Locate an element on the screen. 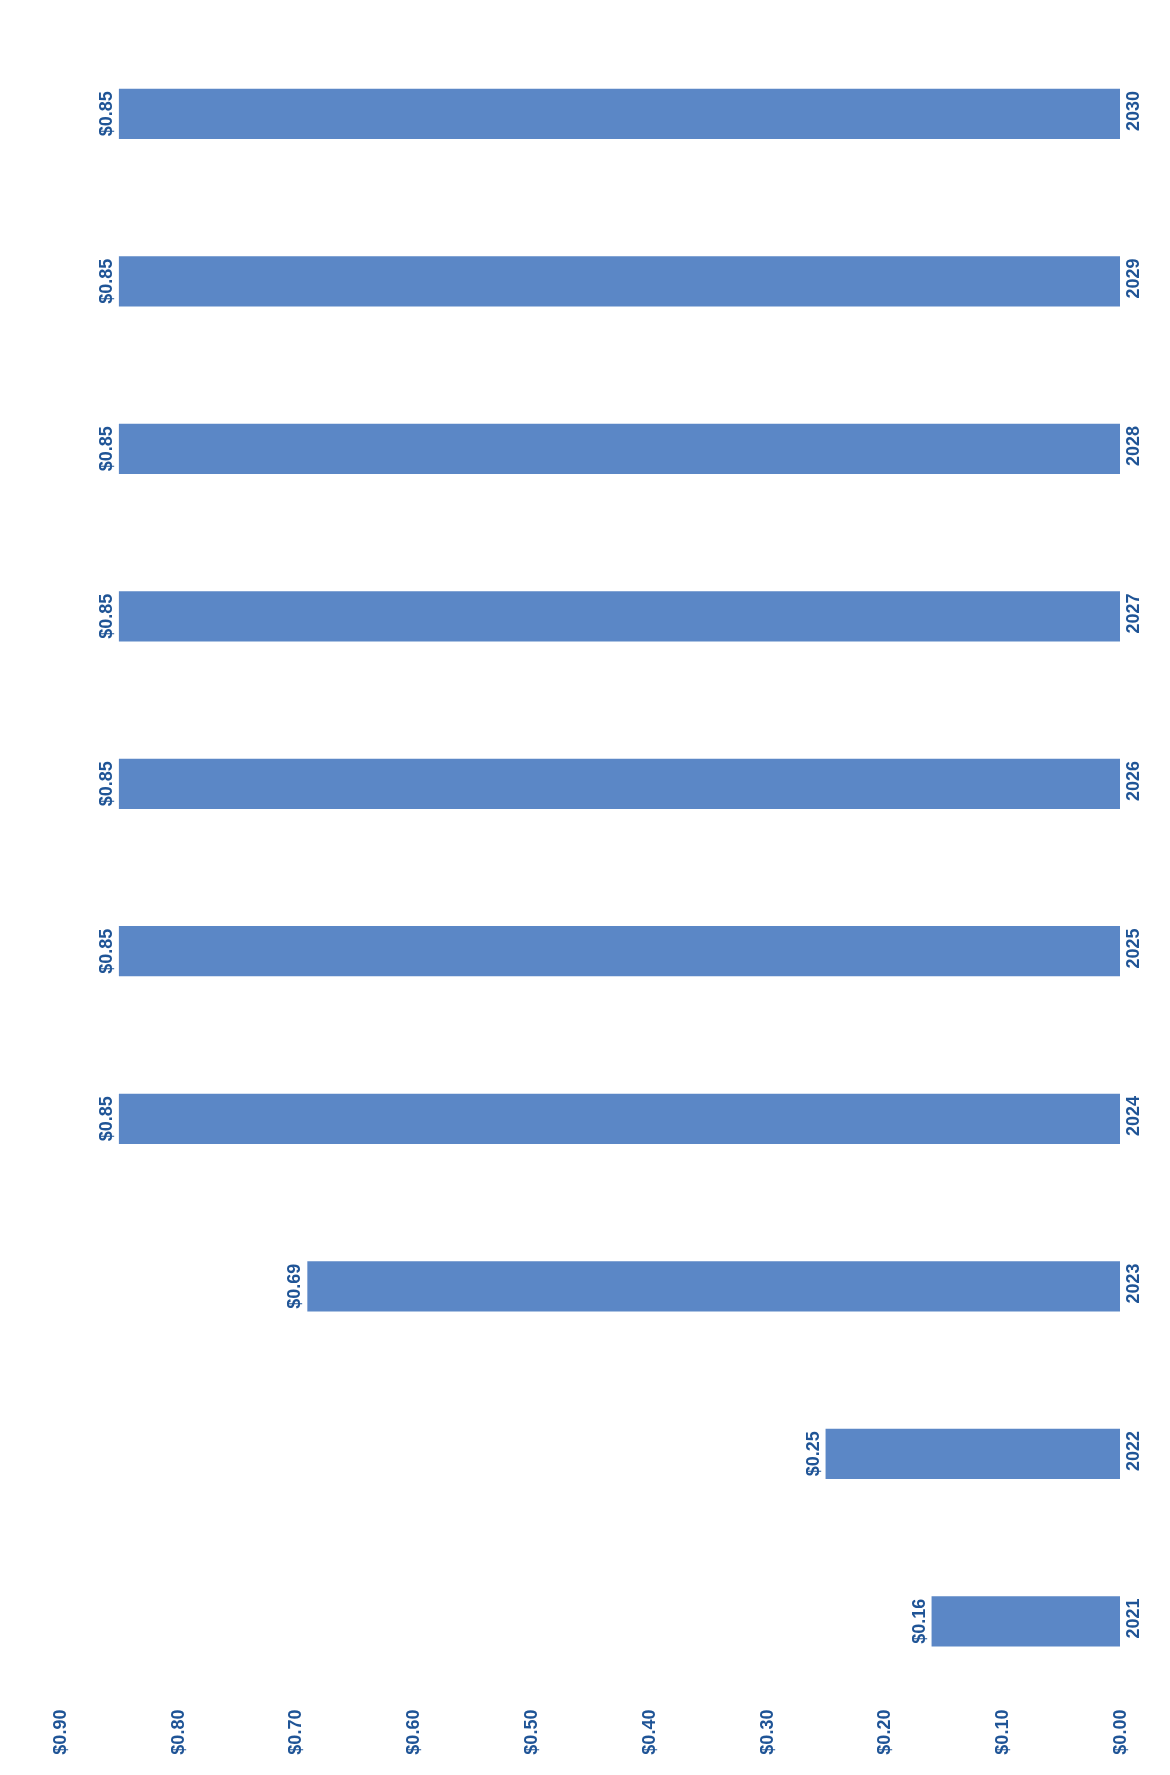 This screenshot has height=1775, width=1170. y-tick-label: 2023 is located at coordinates (1133, 1283).